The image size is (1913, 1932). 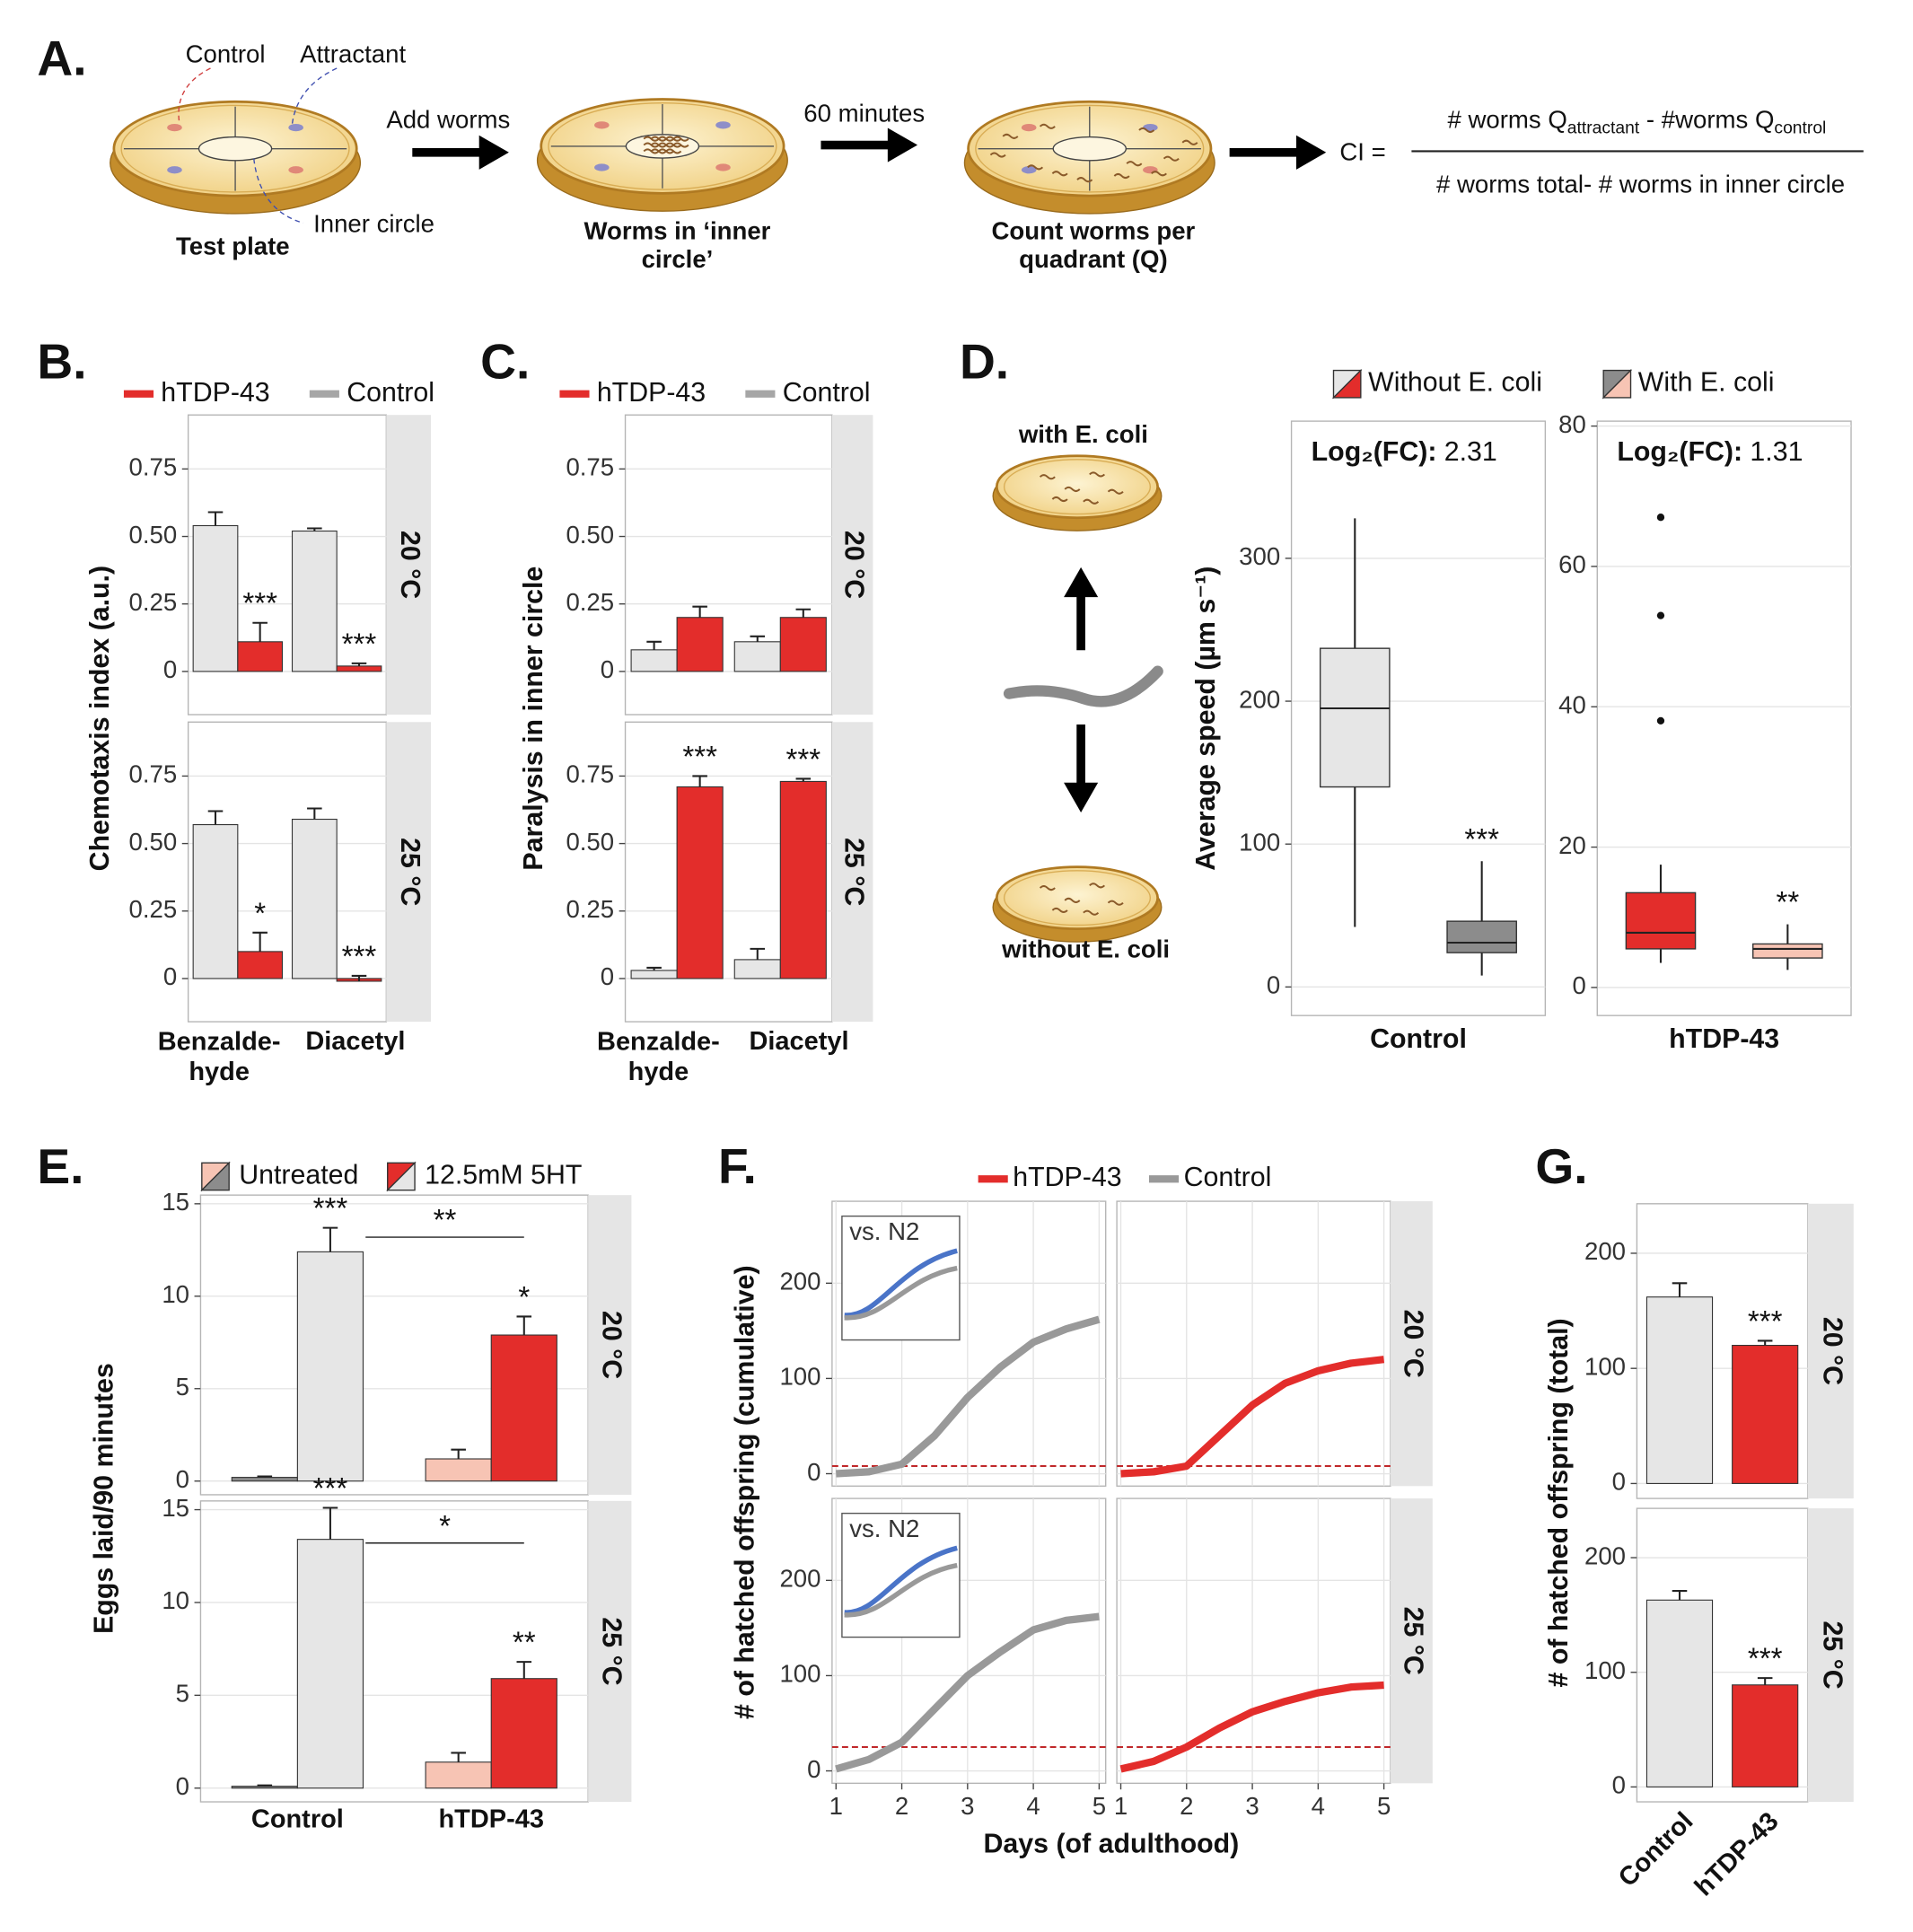 I want to click on inset, so click(x=901, y=1278).